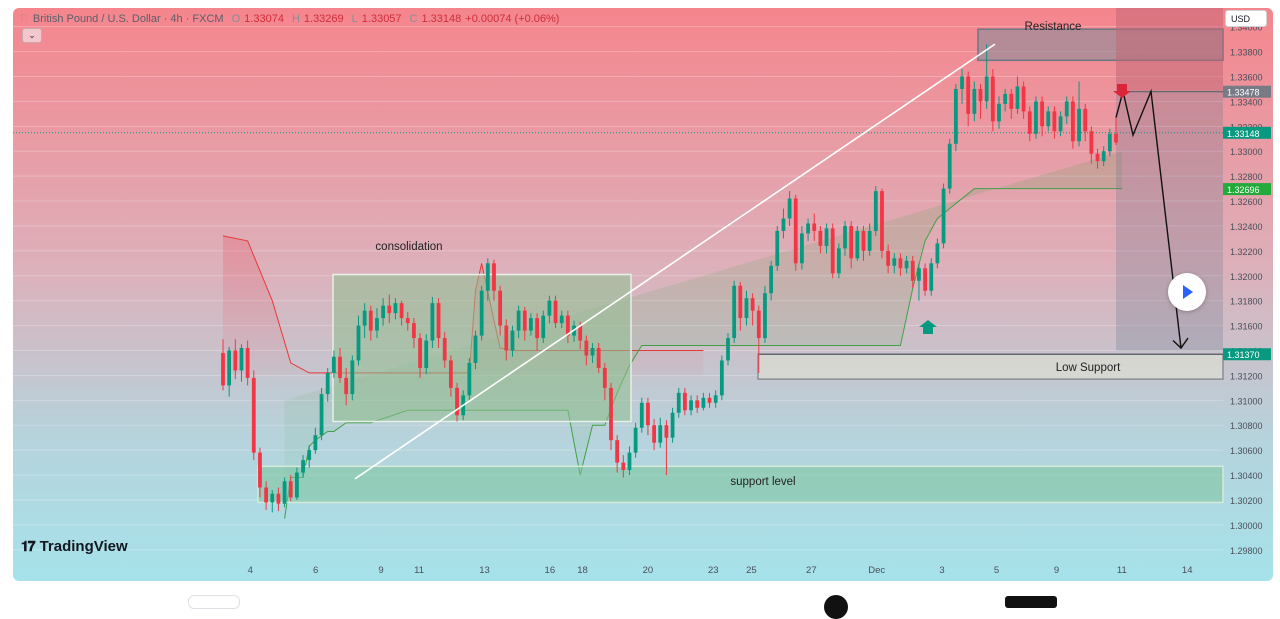 This screenshot has width=1280, height=619. I want to click on close-label: C, so click(413, 18).